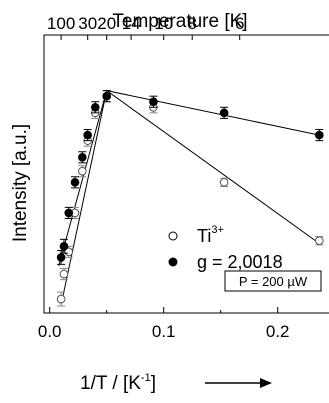 This screenshot has height=403, width=329. Describe the element at coordinates (240, 262) in the screenshot. I see `legend-label-g: g = 2,0018` at that location.